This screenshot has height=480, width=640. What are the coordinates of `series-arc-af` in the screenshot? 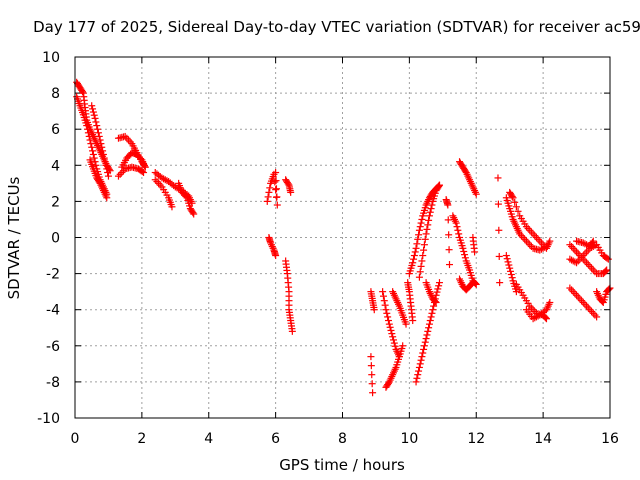 It's located at (530, 220).